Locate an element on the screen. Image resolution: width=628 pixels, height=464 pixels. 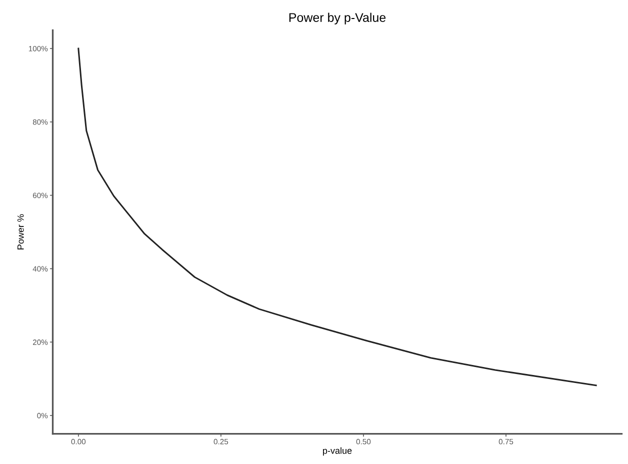
y-axis-title: Power % is located at coordinates (20, 232).